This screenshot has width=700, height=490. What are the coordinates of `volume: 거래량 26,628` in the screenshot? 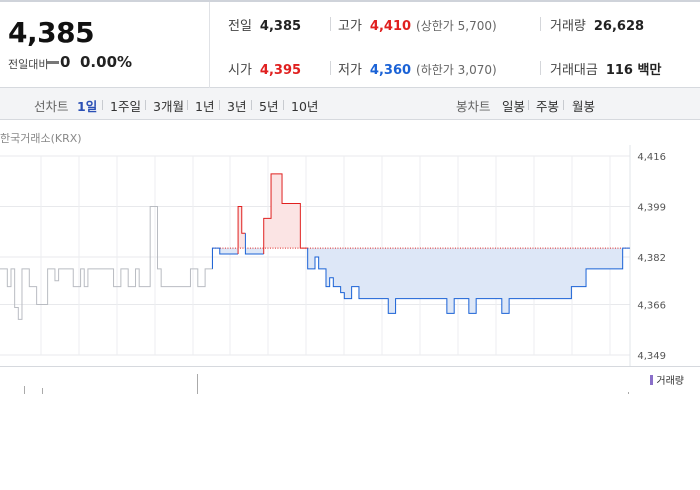 It's located at (597, 24).